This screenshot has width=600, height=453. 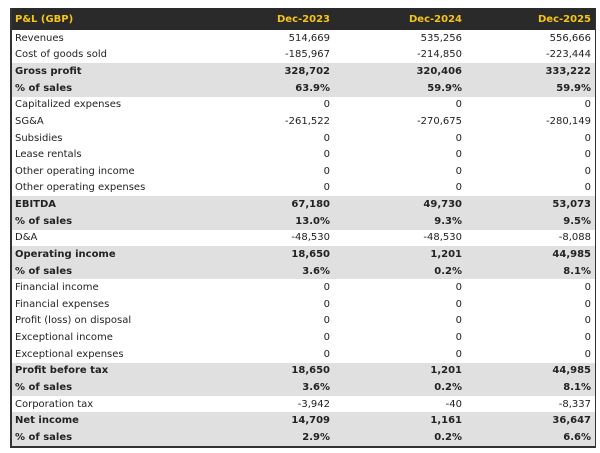 I want to click on cell-value: 49,730, so click(x=442, y=205).